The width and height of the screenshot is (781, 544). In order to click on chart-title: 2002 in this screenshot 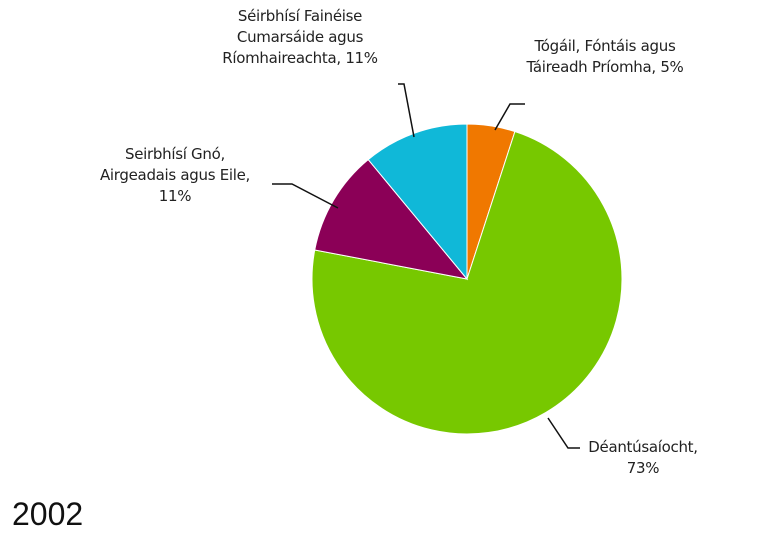, I will do `click(48, 514)`.